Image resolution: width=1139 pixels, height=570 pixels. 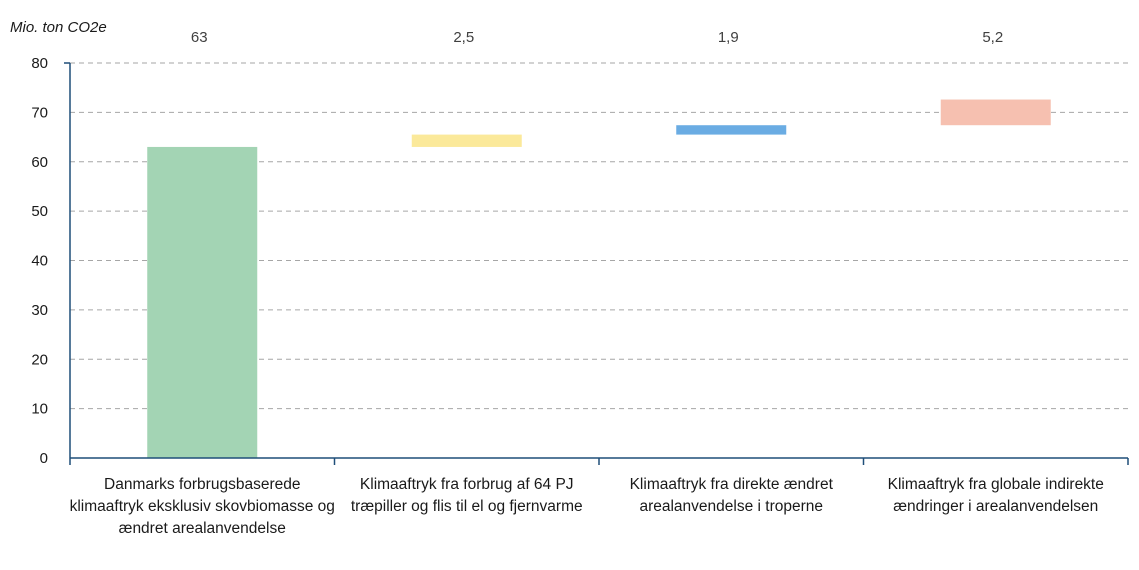 I want to click on y-tick-label: 80, so click(x=39, y=63).